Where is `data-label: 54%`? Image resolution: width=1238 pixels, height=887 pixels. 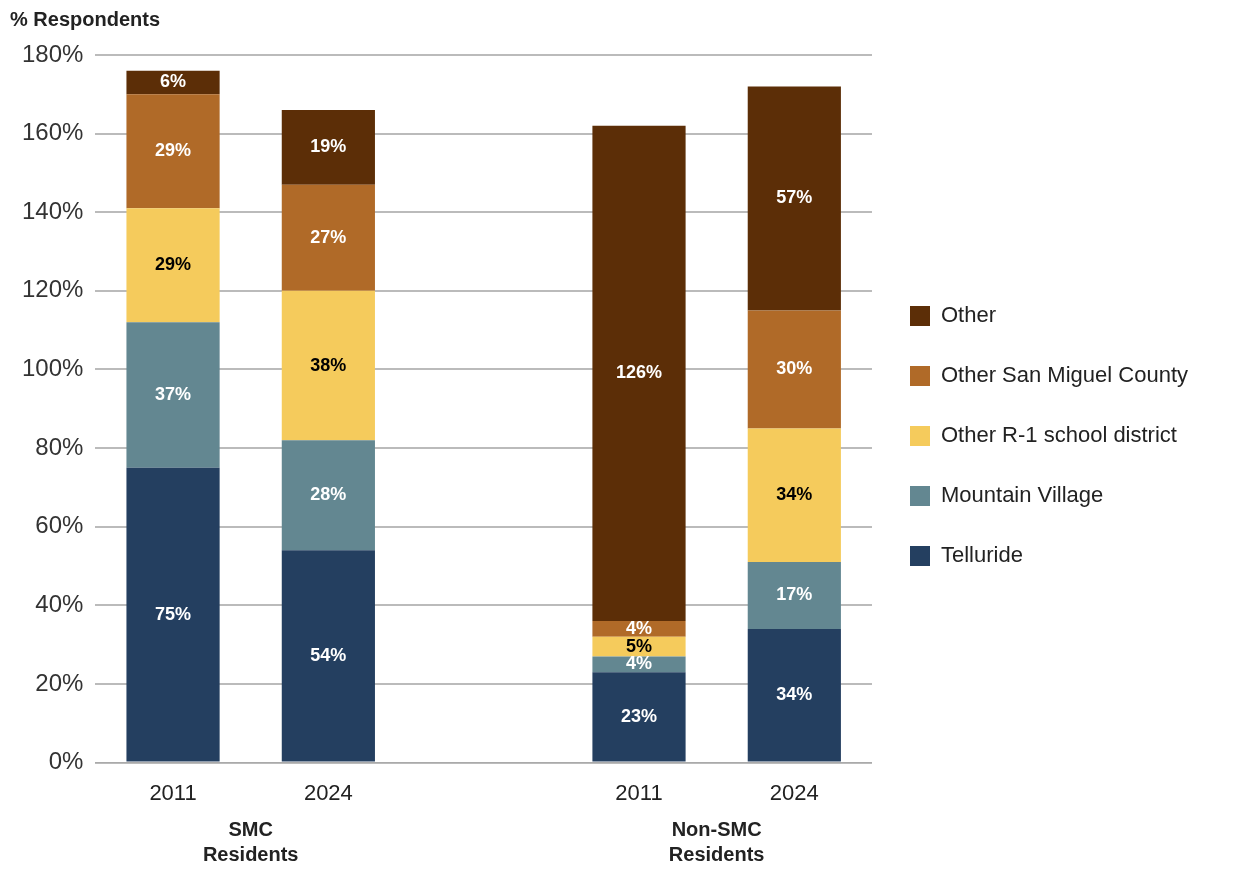 data-label: 54% is located at coordinates (328, 654).